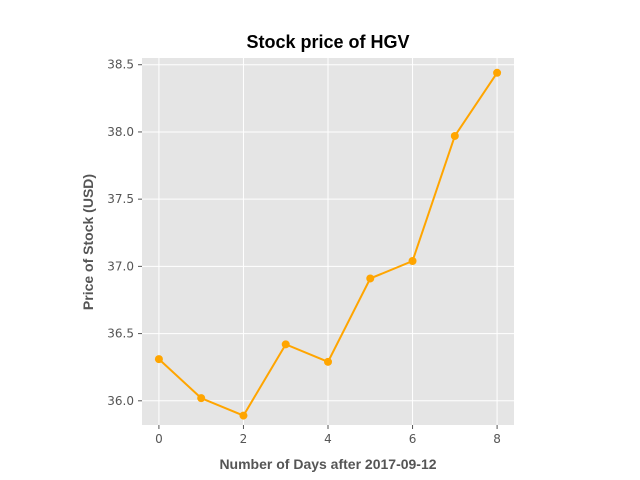  I want to click on y-tick-label: 36.5, so click(120, 334).